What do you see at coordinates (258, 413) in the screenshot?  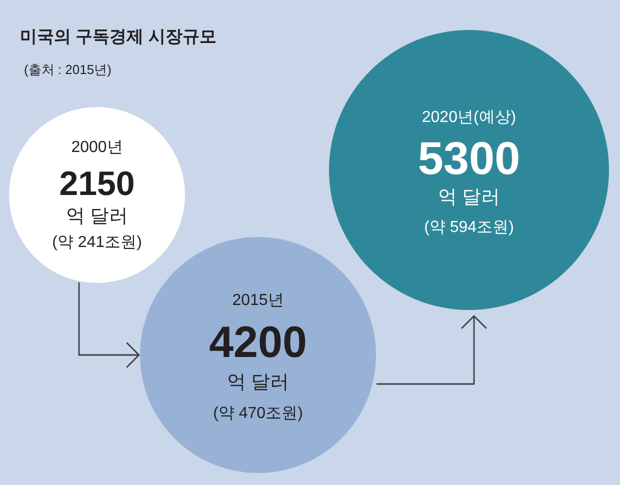 I see `text: (약 470조원)` at bounding box center [258, 413].